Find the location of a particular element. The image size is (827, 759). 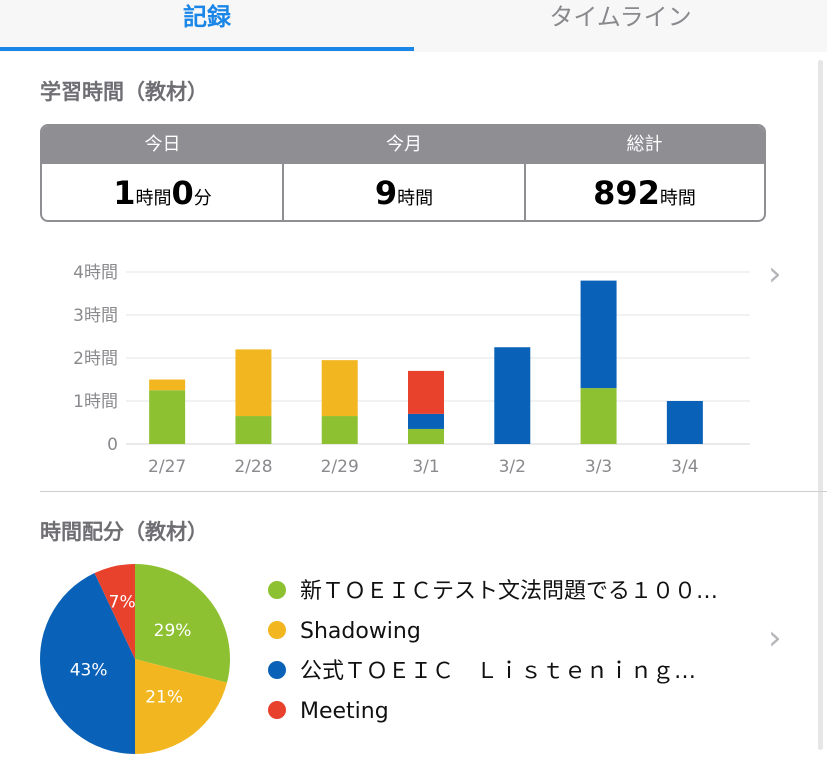

today-value: 1時間0分 is located at coordinates (162, 192).